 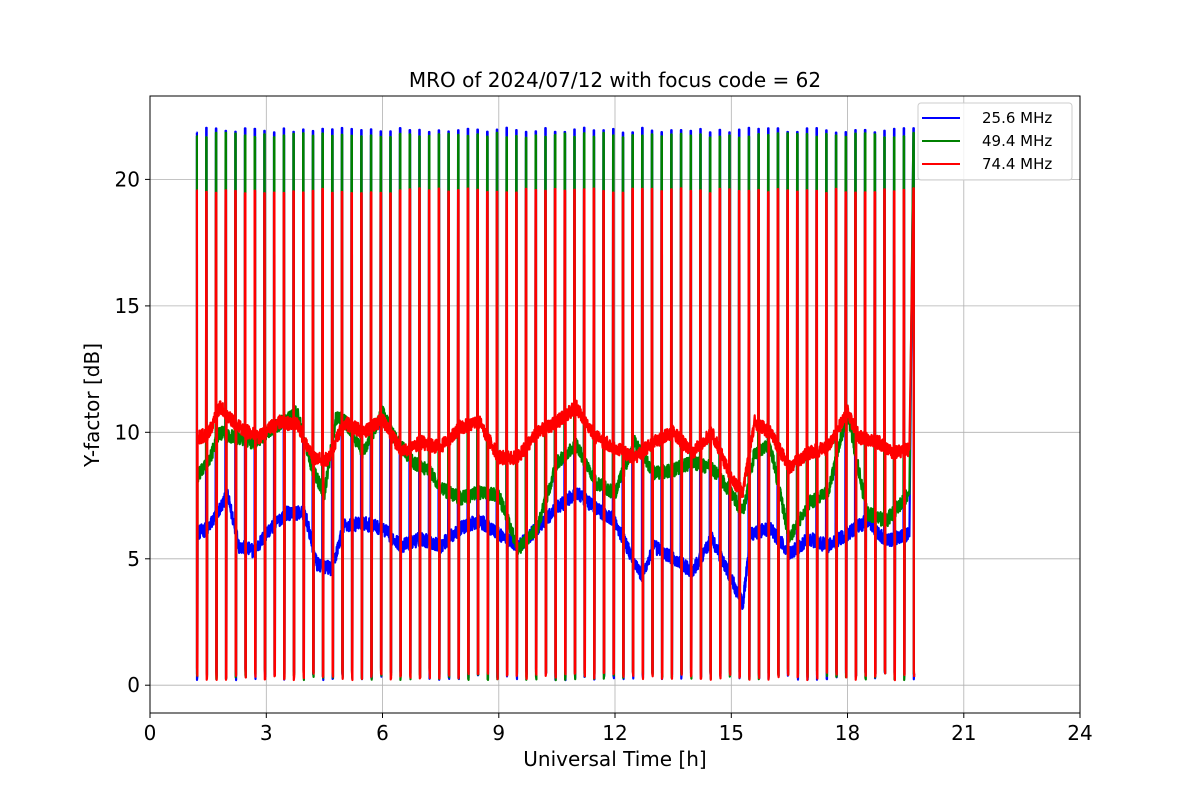 What do you see at coordinates (847, 733) in the screenshot?
I see `x-tick-label: 18` at bounding box center [847, 733].